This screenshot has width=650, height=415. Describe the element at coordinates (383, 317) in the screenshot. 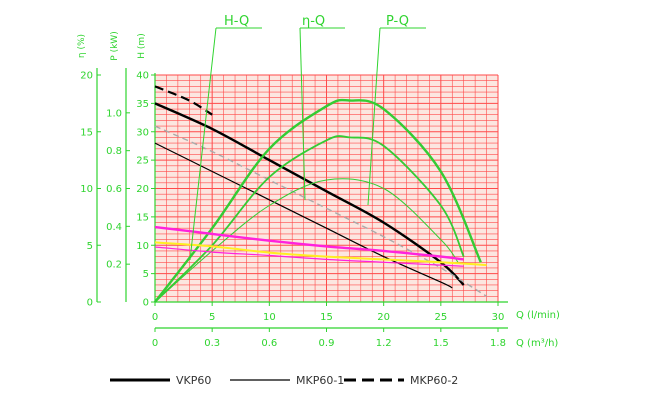

I see `q-lpm-tick-label: 20` at that location.